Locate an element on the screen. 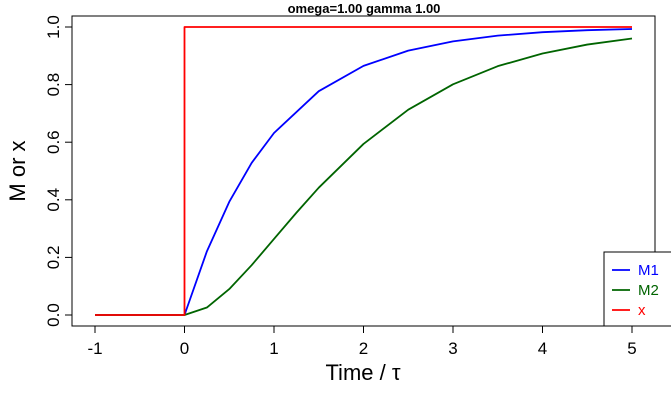 Image resolution: width=671 pixels, height=400 pixels. x-tick-label: 1 is located at coordinates (273, 348).